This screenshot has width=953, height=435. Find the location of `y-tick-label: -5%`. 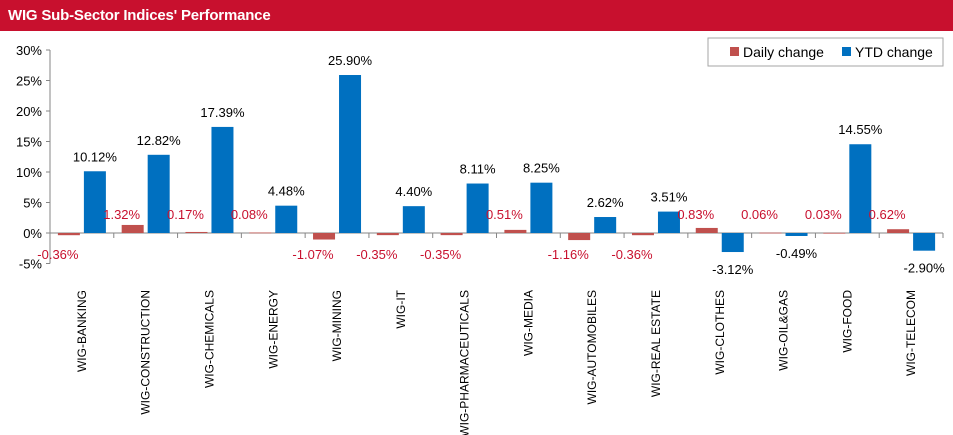

y-tick-label: -5% is located at coordinates (31, 264).